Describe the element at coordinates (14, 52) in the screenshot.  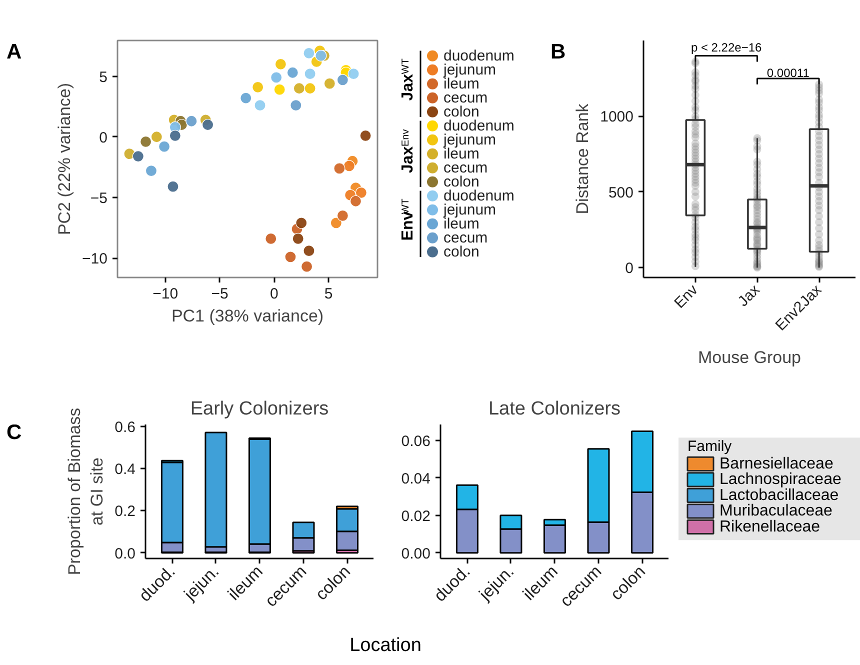
I see `text: A` at that location.